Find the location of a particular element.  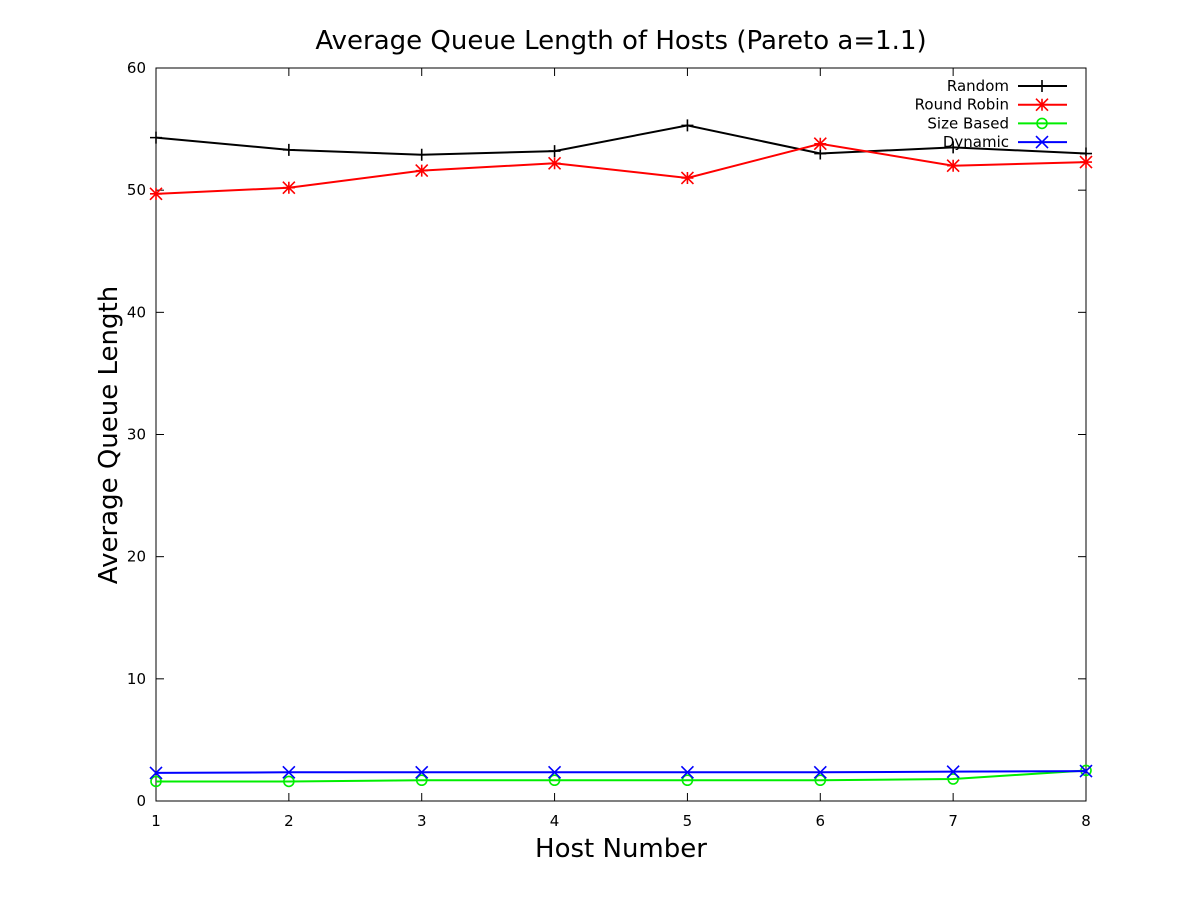

y-tick-label: 20 is located at coordinates (136, 557).